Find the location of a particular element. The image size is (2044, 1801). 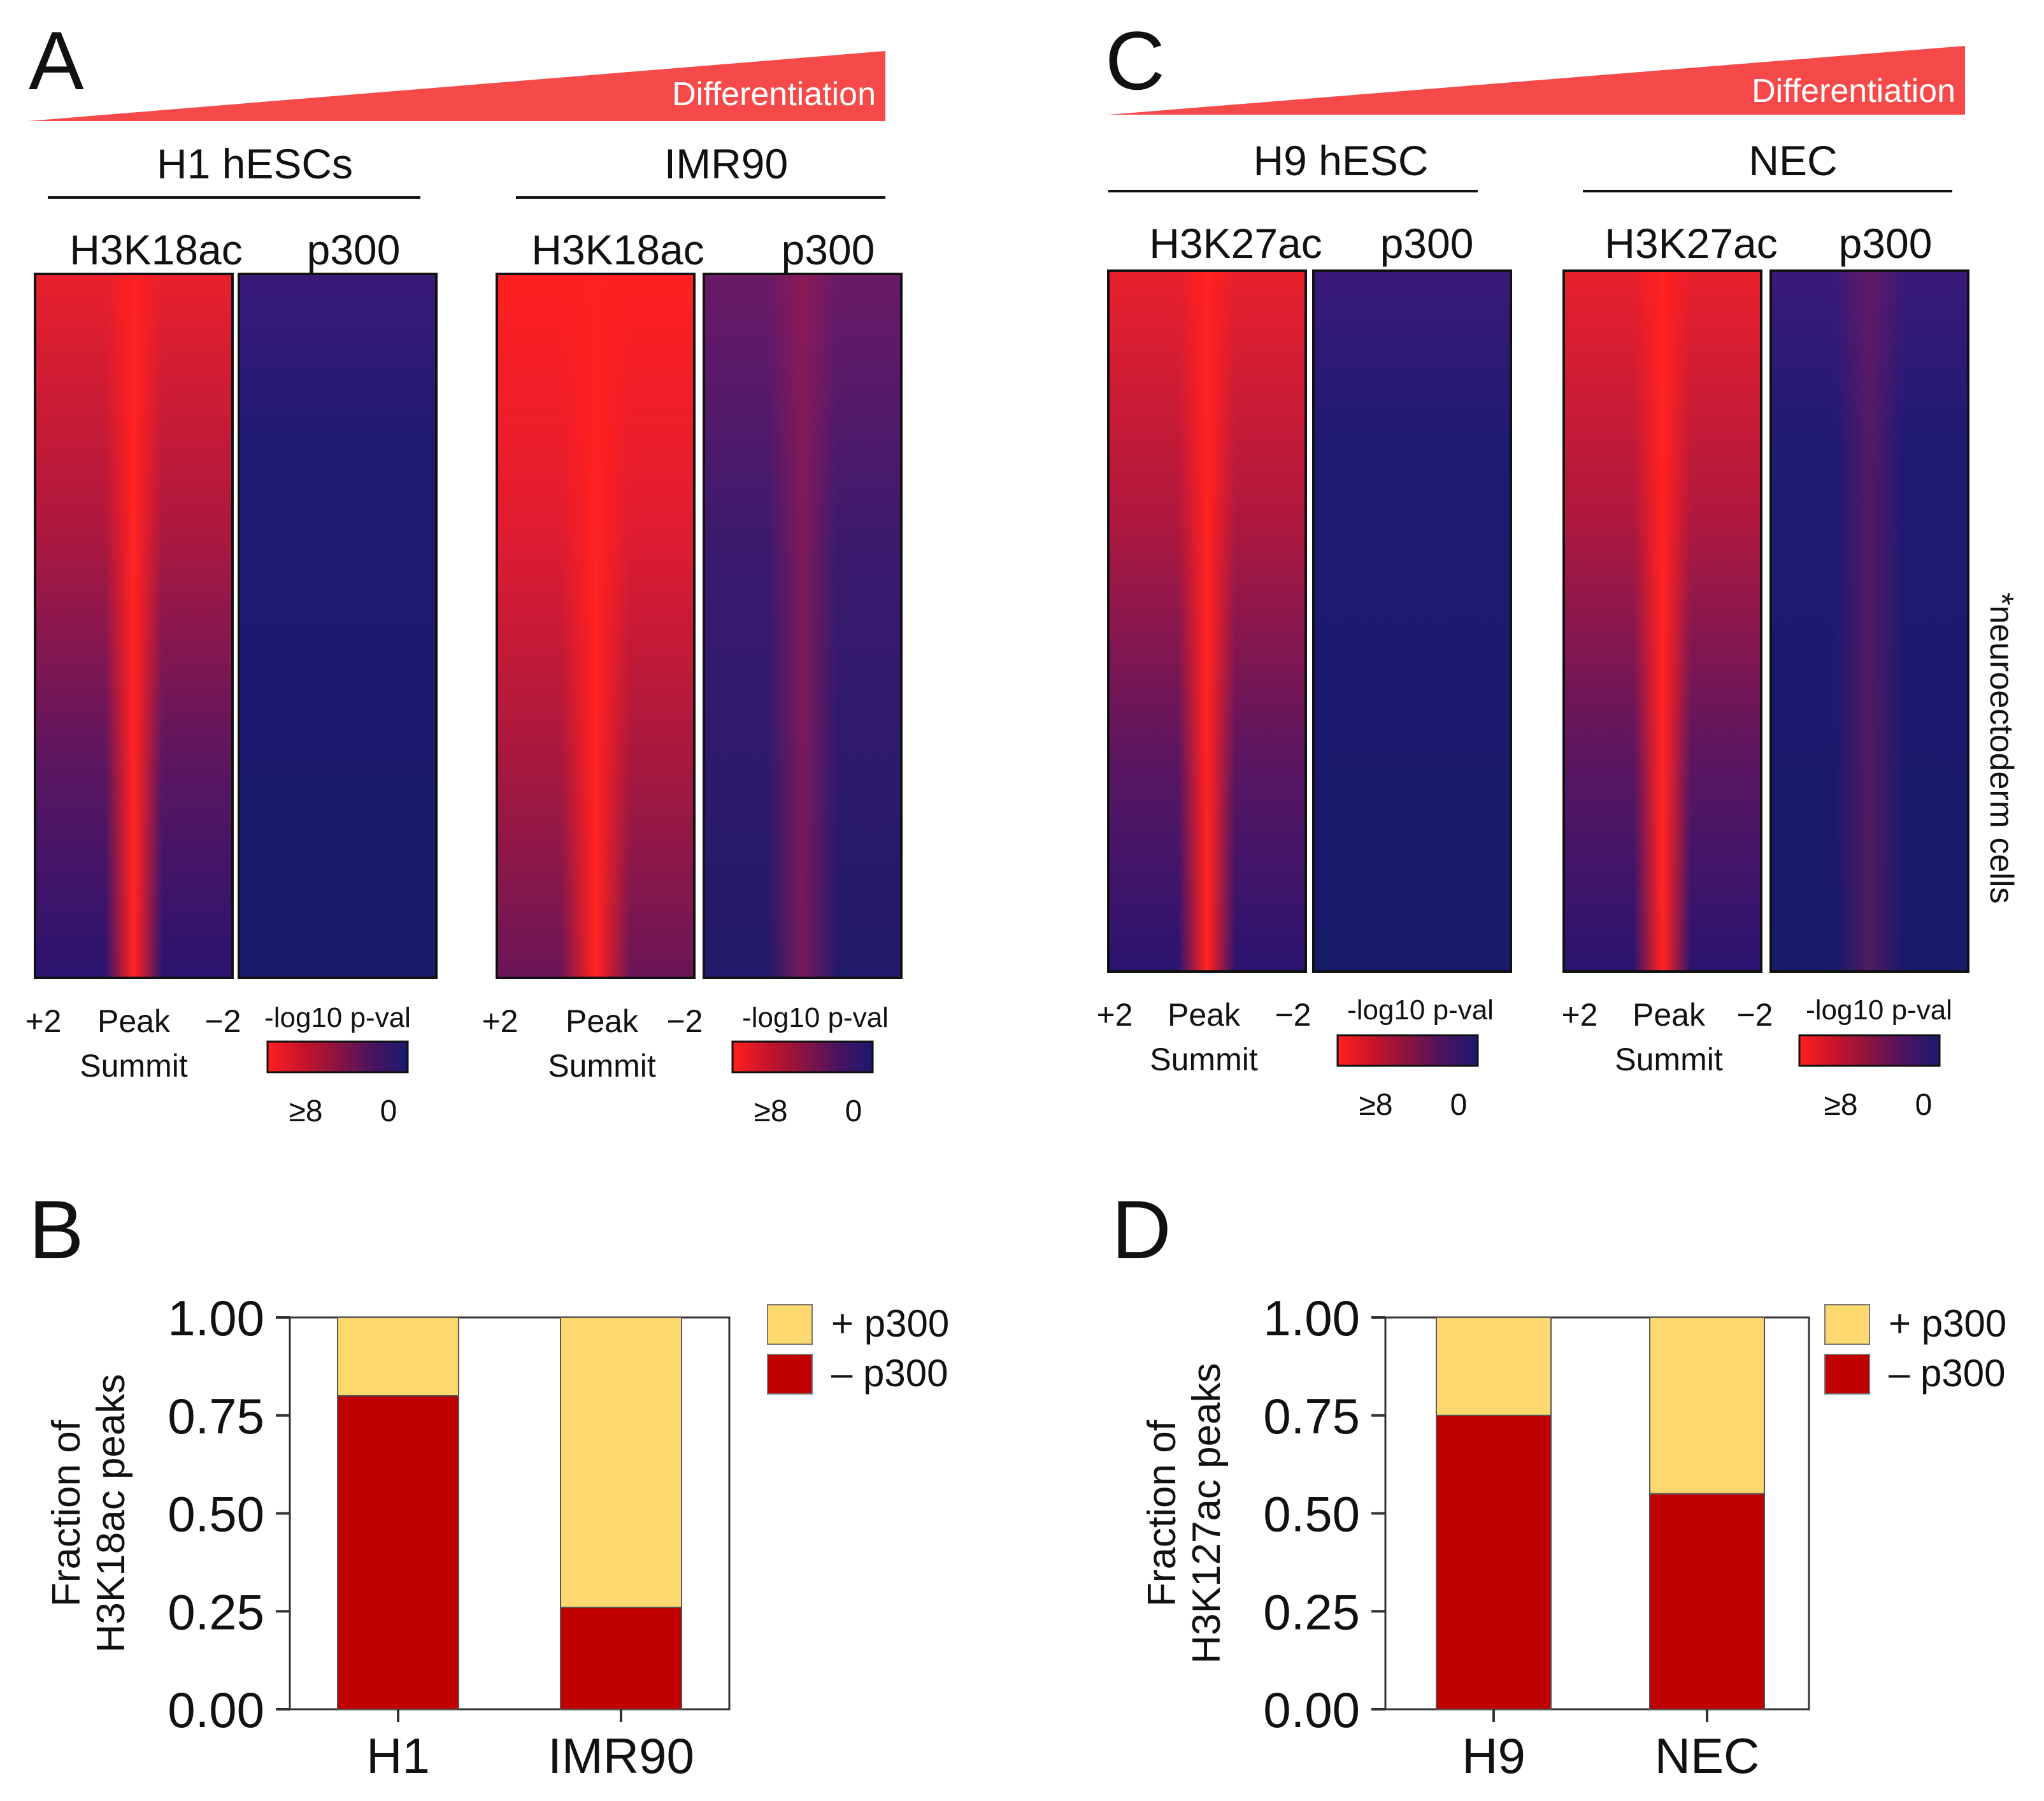

heatmap-h1-p300 is located at coordinates (338, 626).